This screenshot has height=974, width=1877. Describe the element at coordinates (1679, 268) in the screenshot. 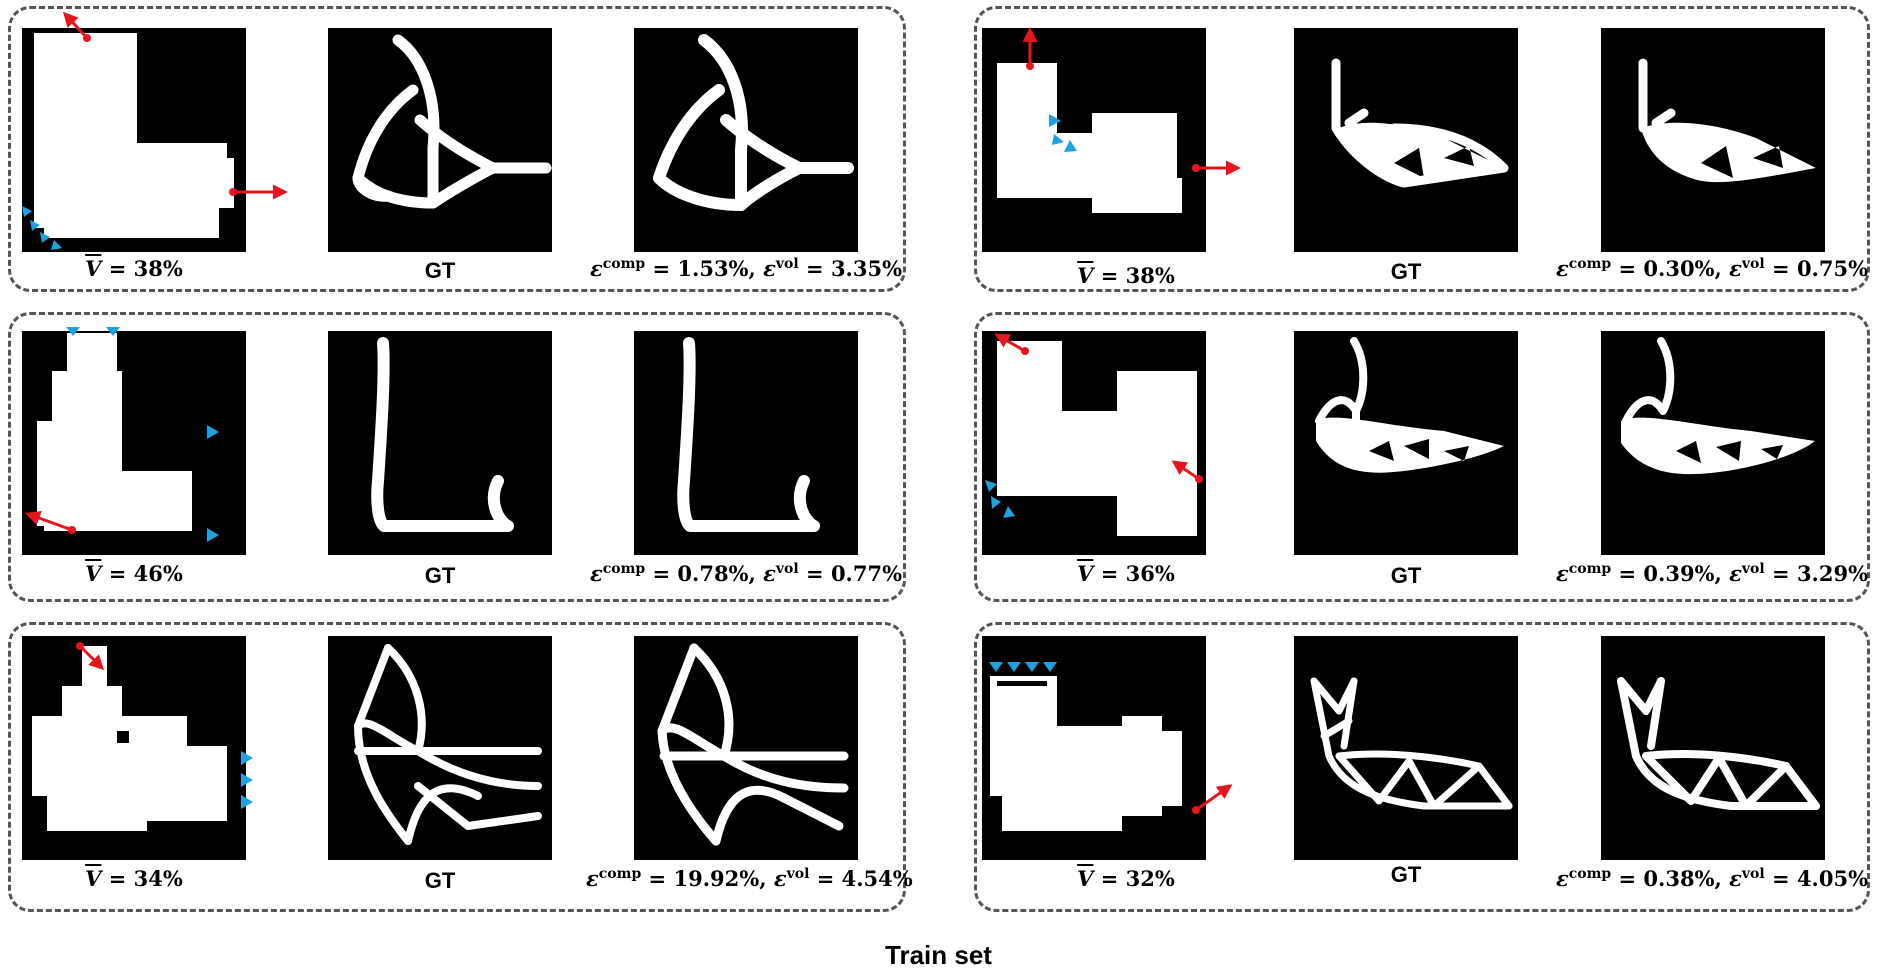

I see `comp-error-value: 0.30%` at that location.